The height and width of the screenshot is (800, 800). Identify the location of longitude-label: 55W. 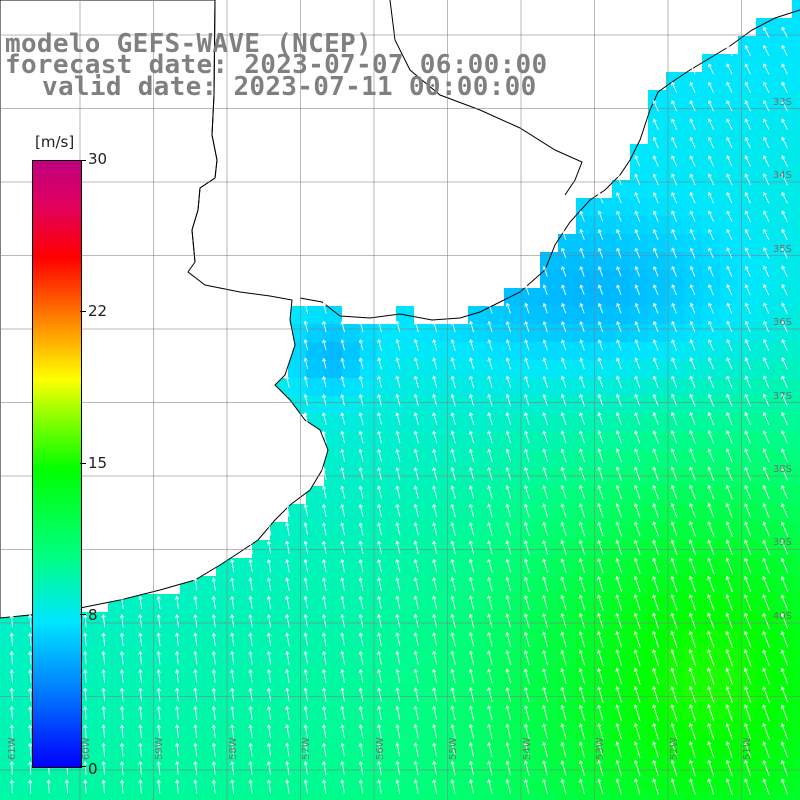
(453, 748).